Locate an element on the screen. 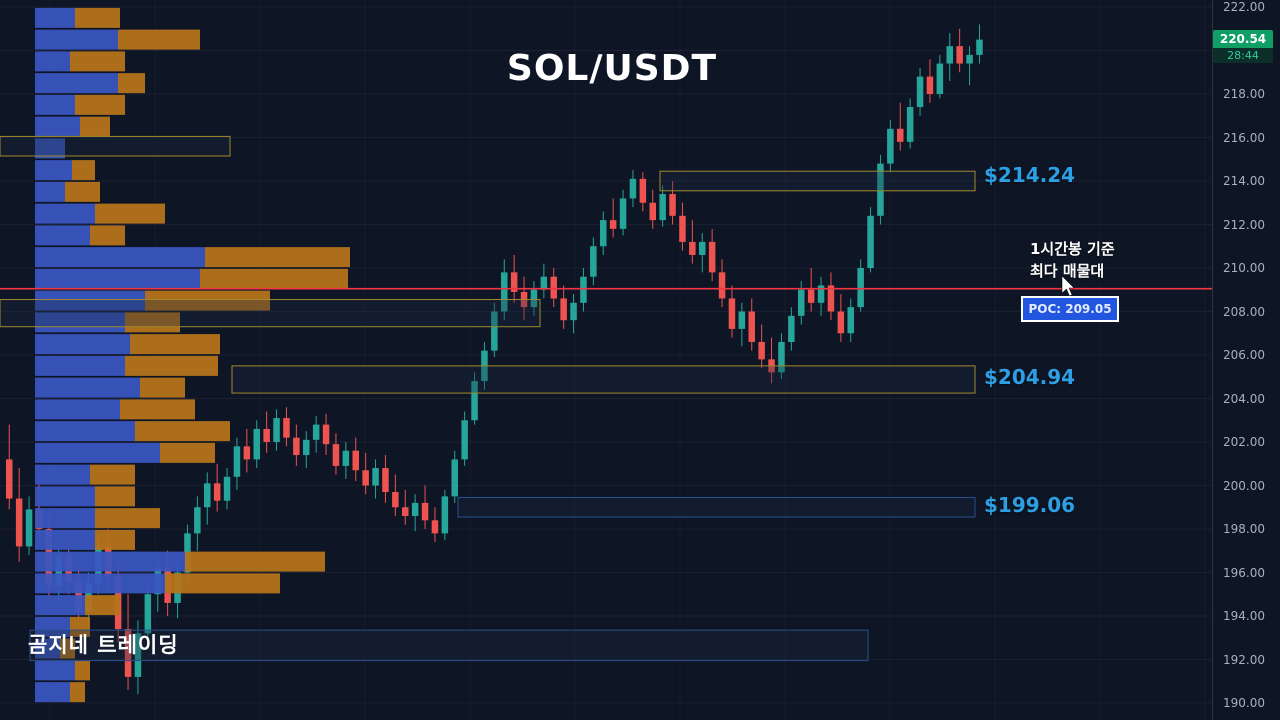  price-tick: 214.00 is located at coordinates (1244, 181).